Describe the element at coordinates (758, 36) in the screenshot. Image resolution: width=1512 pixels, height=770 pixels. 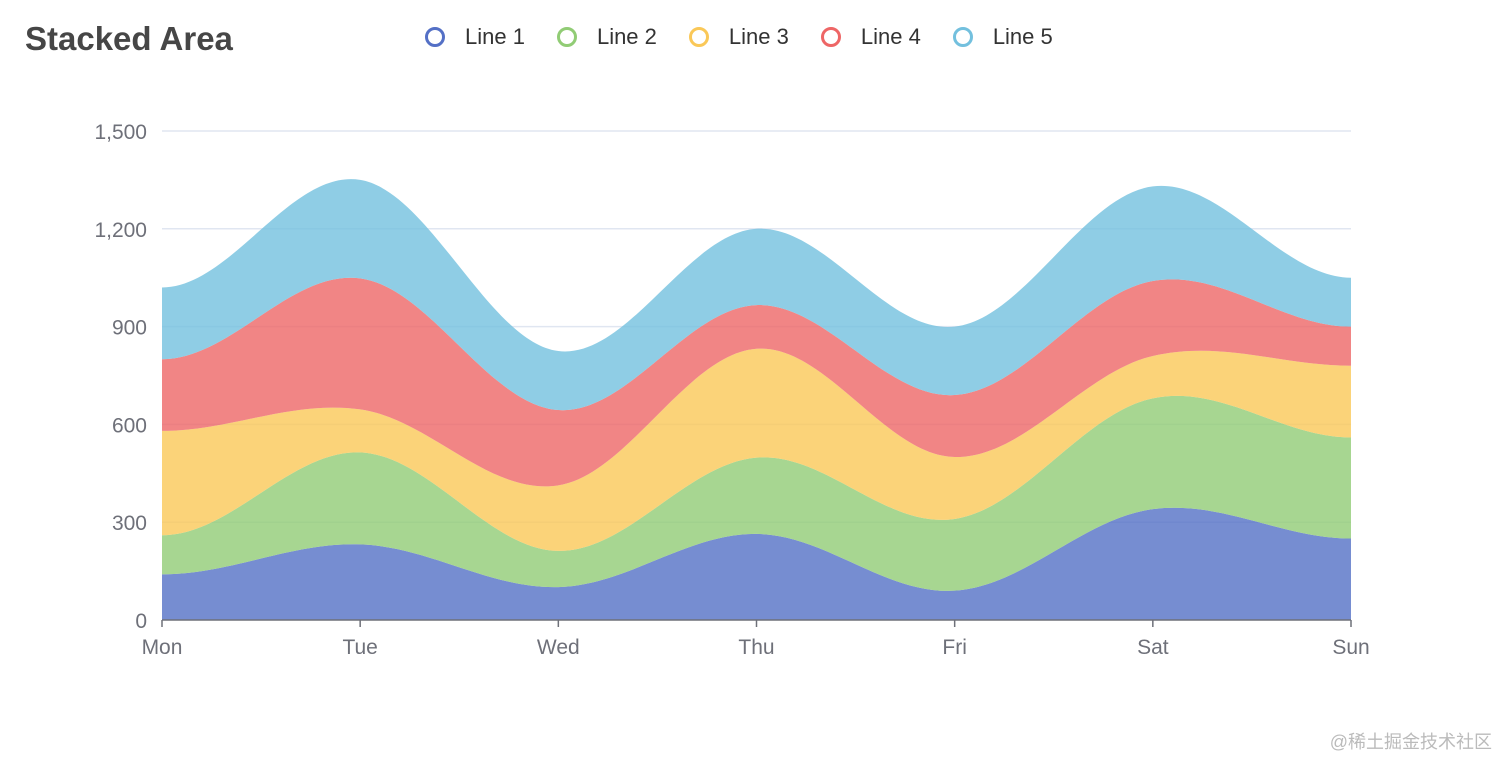
I see `legend-label: Line 3` at that location.